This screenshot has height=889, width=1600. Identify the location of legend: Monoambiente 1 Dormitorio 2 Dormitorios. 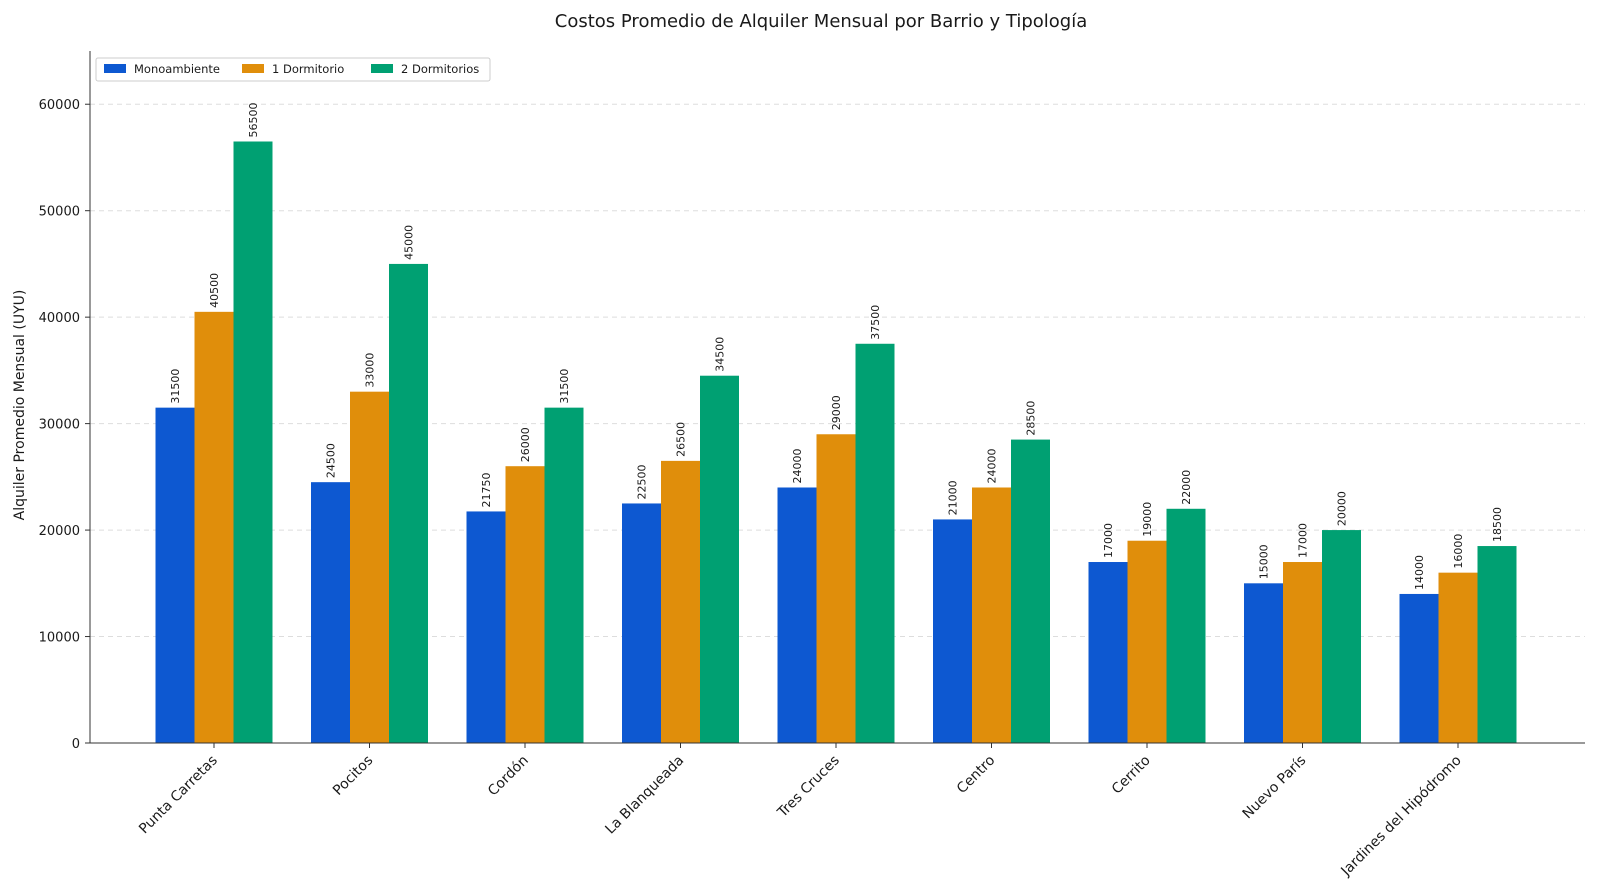
(293, 69).